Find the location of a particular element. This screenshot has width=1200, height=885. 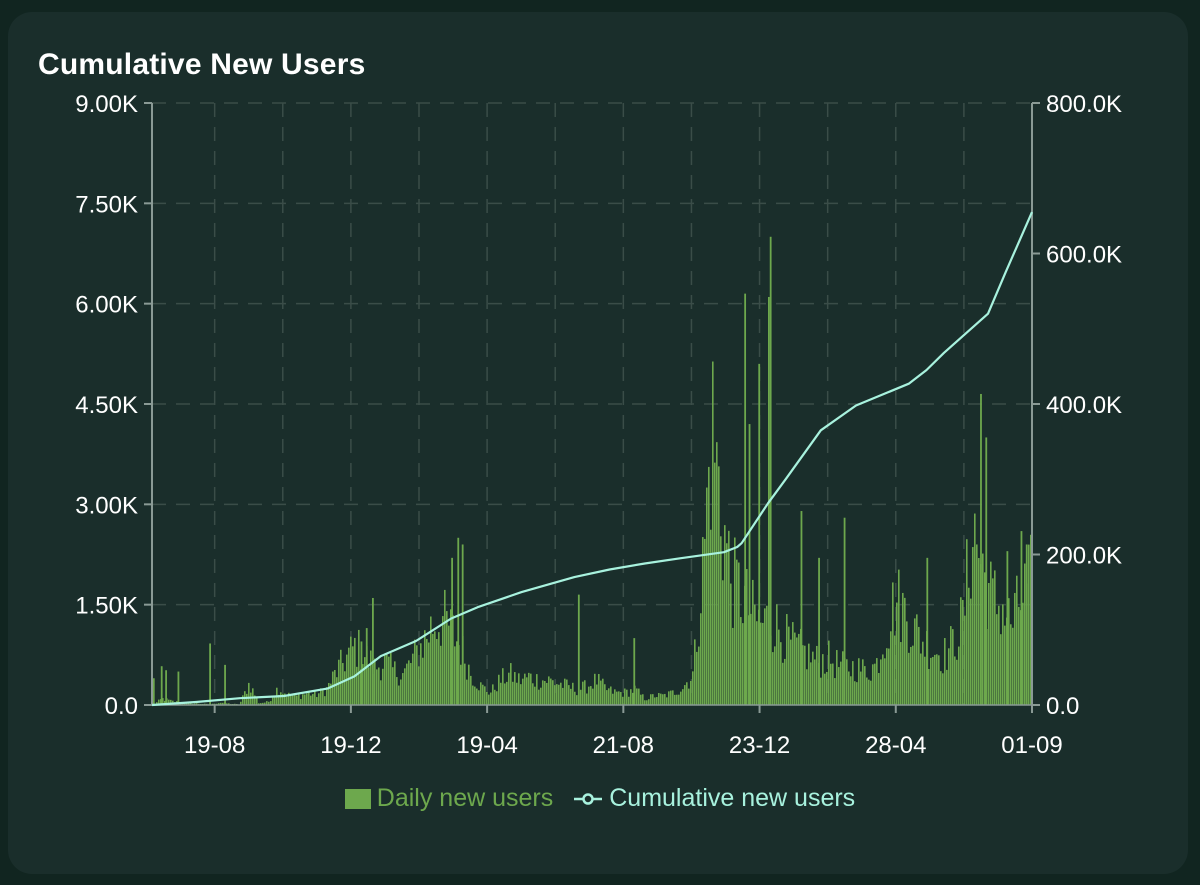

x-tick-label: 23-12 is located at coordinates (759, 745).